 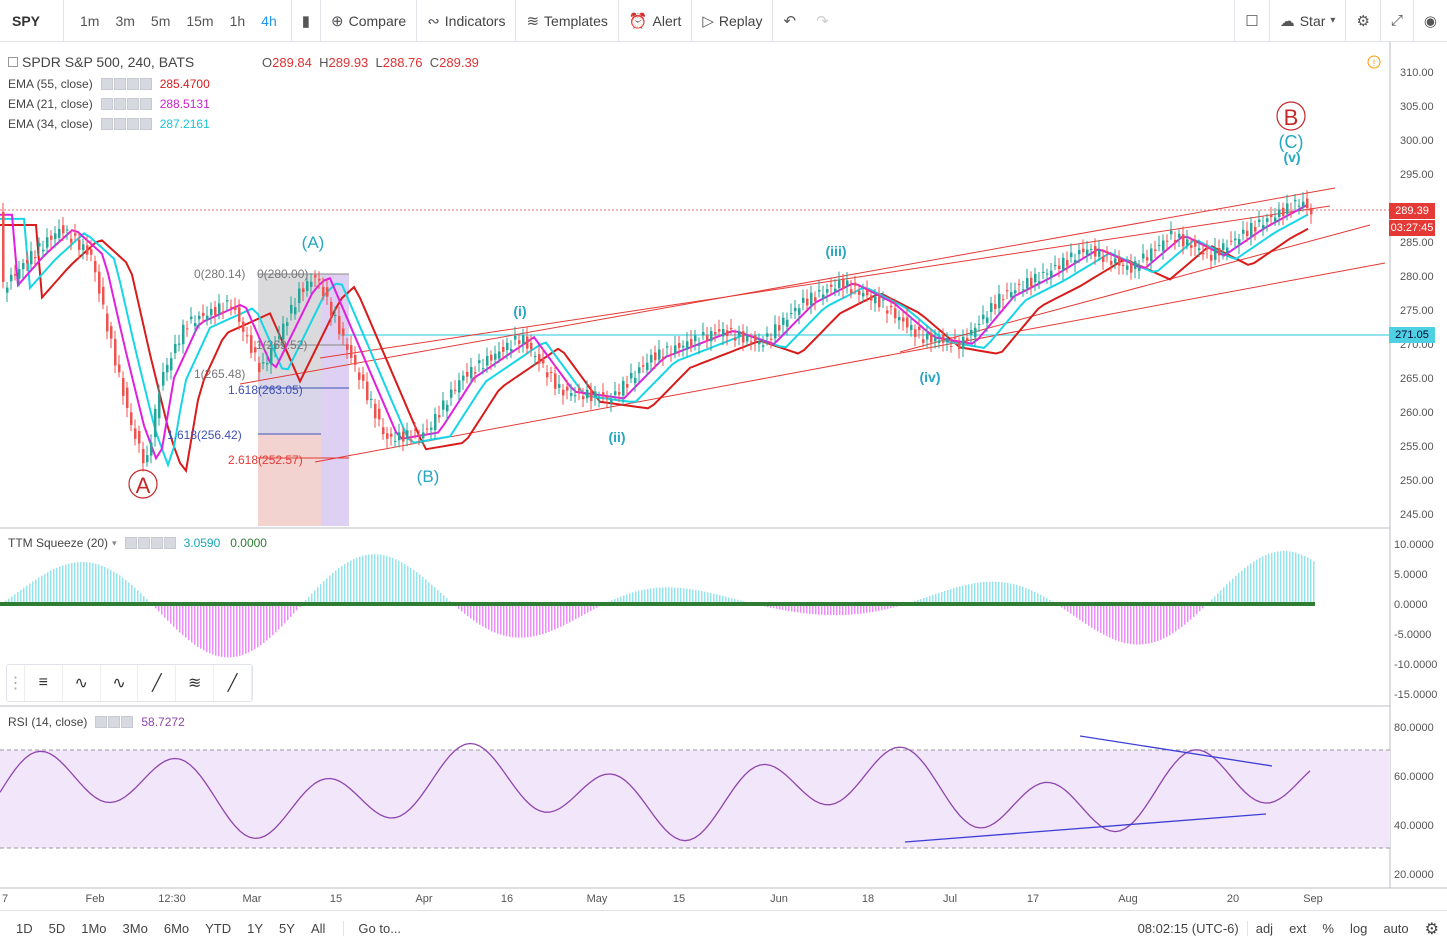 I want to click on channel-mid, so click(x=825, y=282).